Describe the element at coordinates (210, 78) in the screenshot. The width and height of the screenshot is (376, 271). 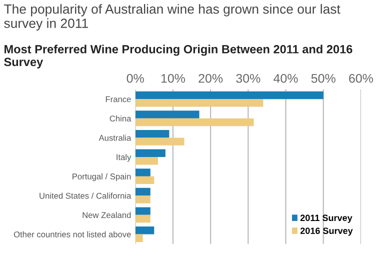
I see `x-tick-label: 20%` at that location.